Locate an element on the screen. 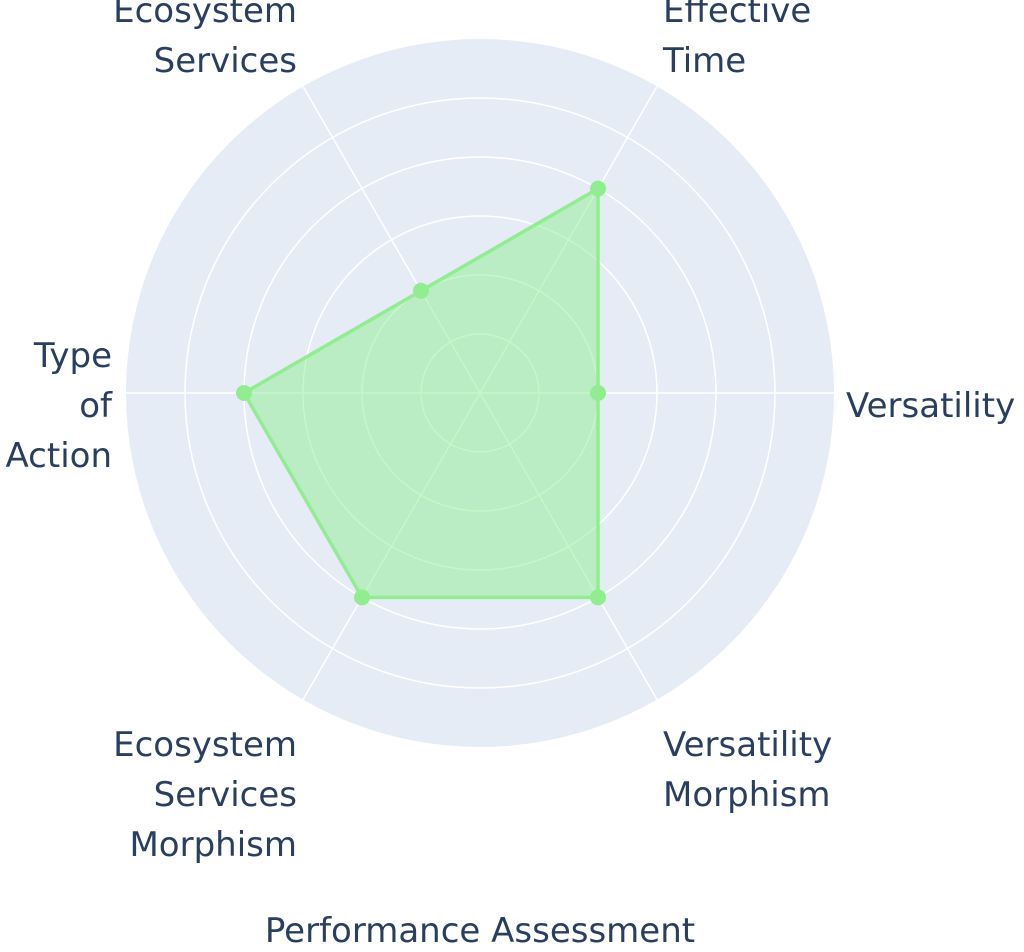 This screenshot has width=1024, height=952. axis-label-line: Action is located at coordinates (59, 456).